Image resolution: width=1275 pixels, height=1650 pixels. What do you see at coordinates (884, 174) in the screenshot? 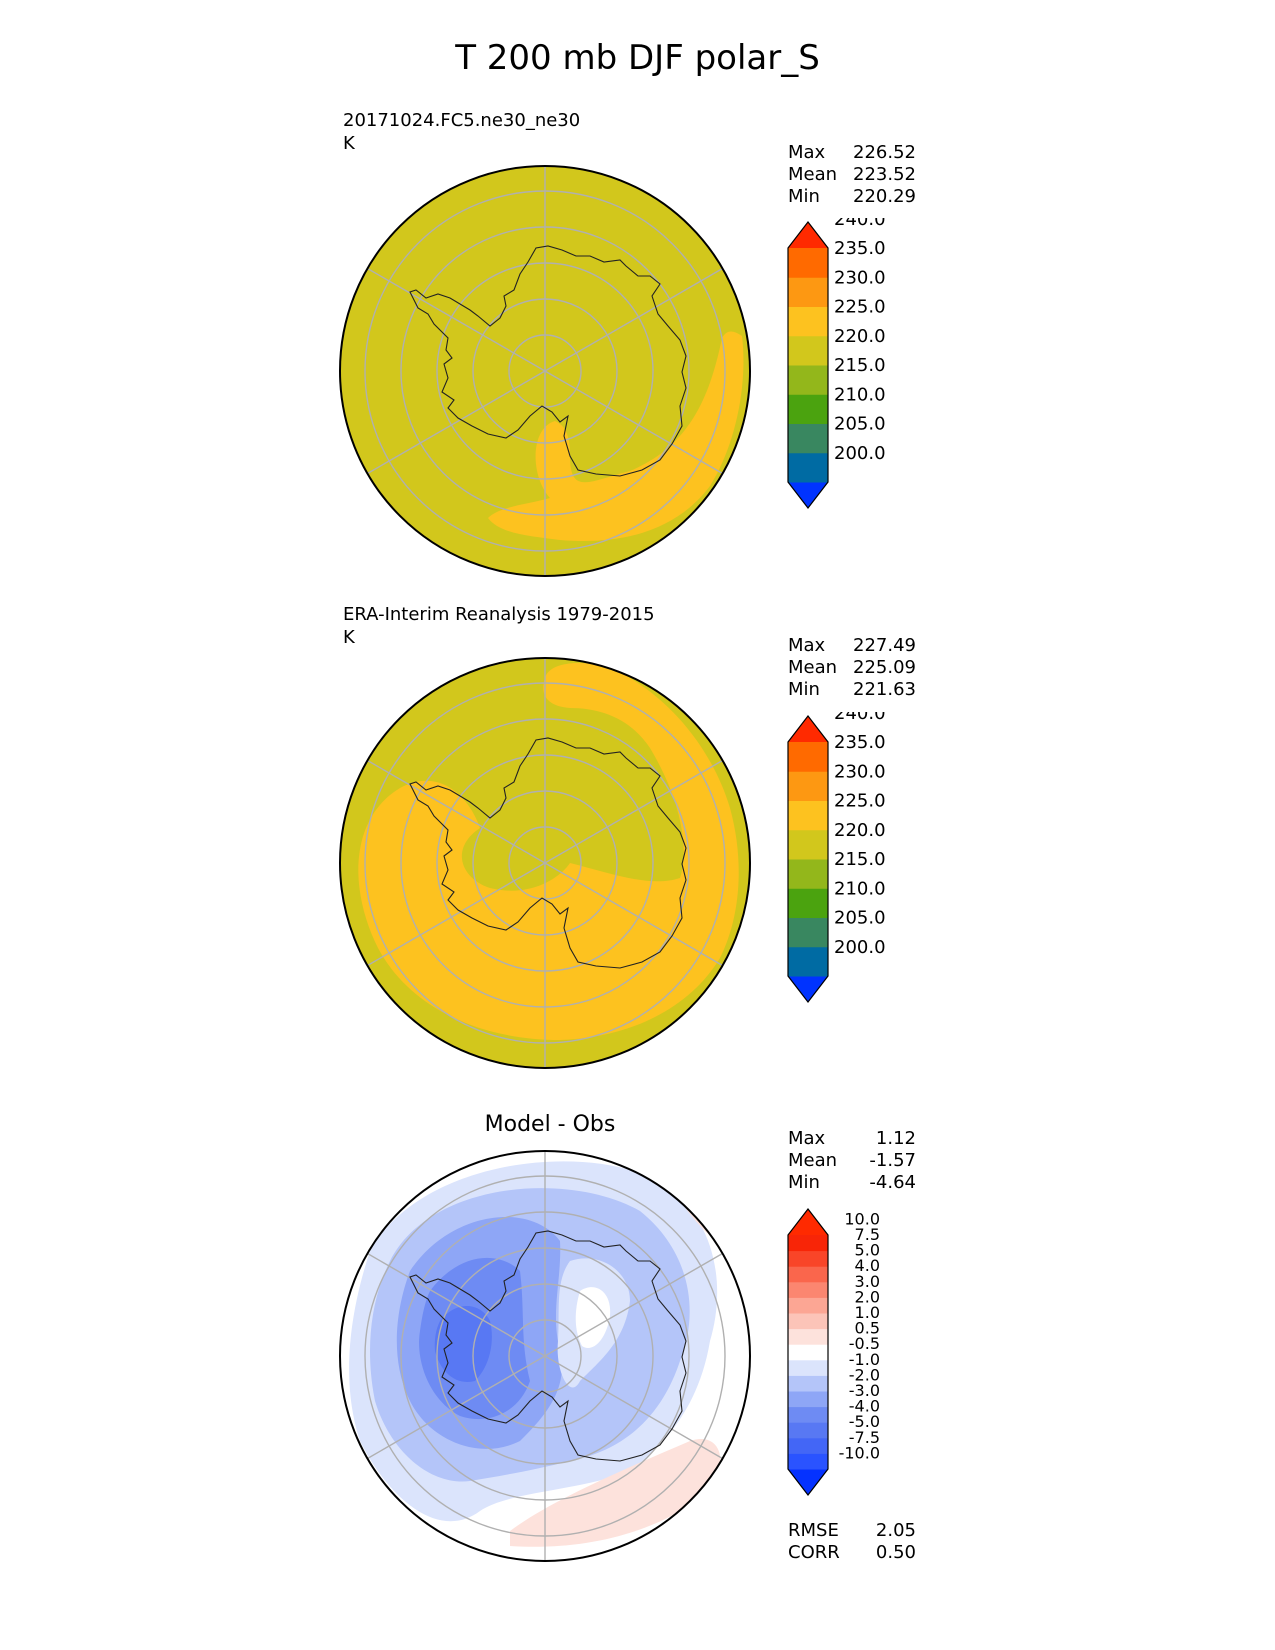
I see `stat-value: 223.52` at bounding box center [884, 174].